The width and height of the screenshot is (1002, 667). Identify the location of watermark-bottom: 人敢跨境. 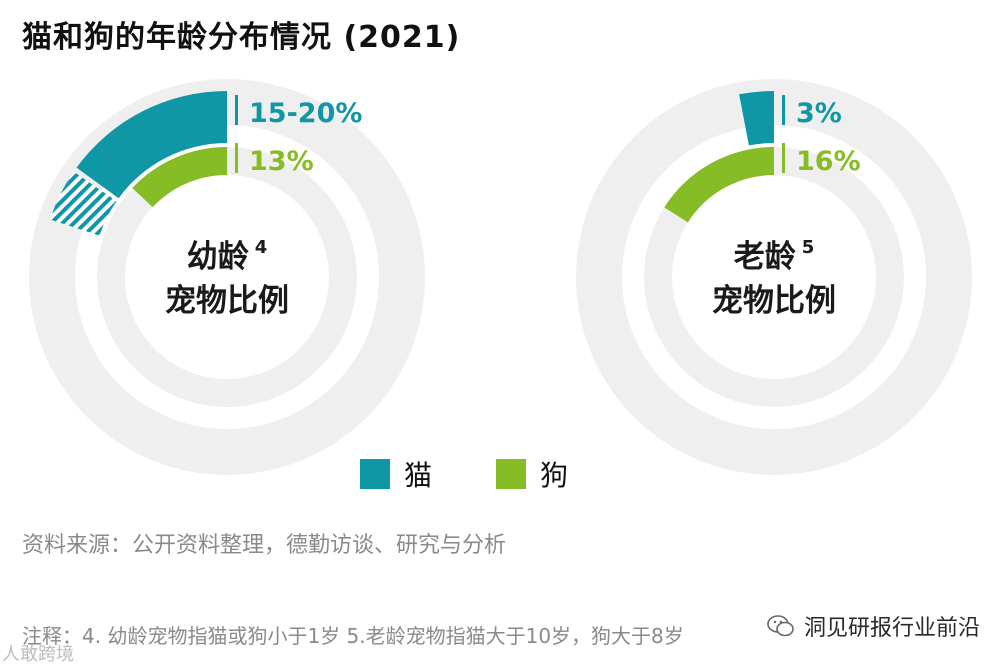
(38, 654).